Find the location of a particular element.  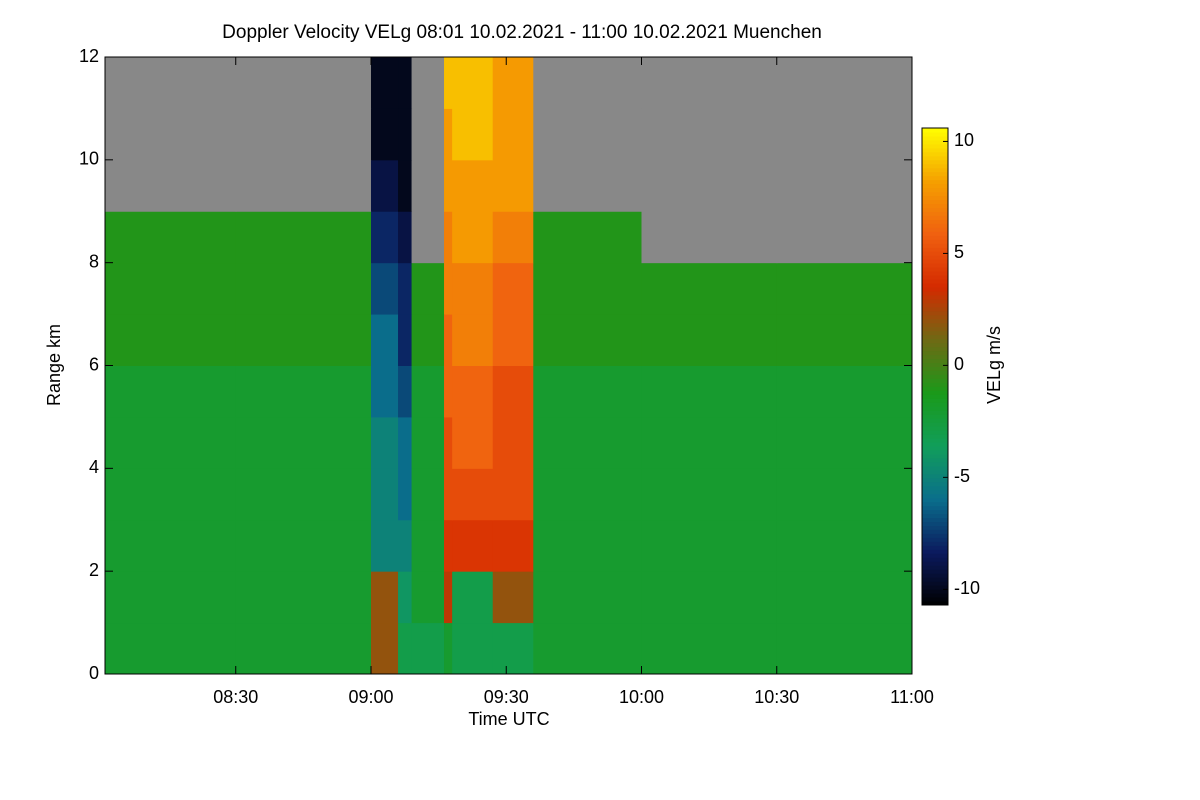

colorbar-tick-label: 10 is located at coordinates (964, 140).